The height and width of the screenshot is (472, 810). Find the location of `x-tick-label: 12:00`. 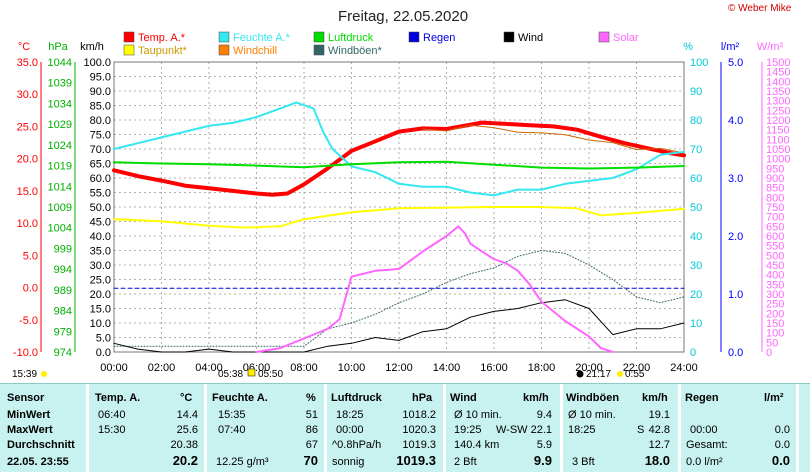

x-tick-label: 12:00 is located at coordinates (399, 368).